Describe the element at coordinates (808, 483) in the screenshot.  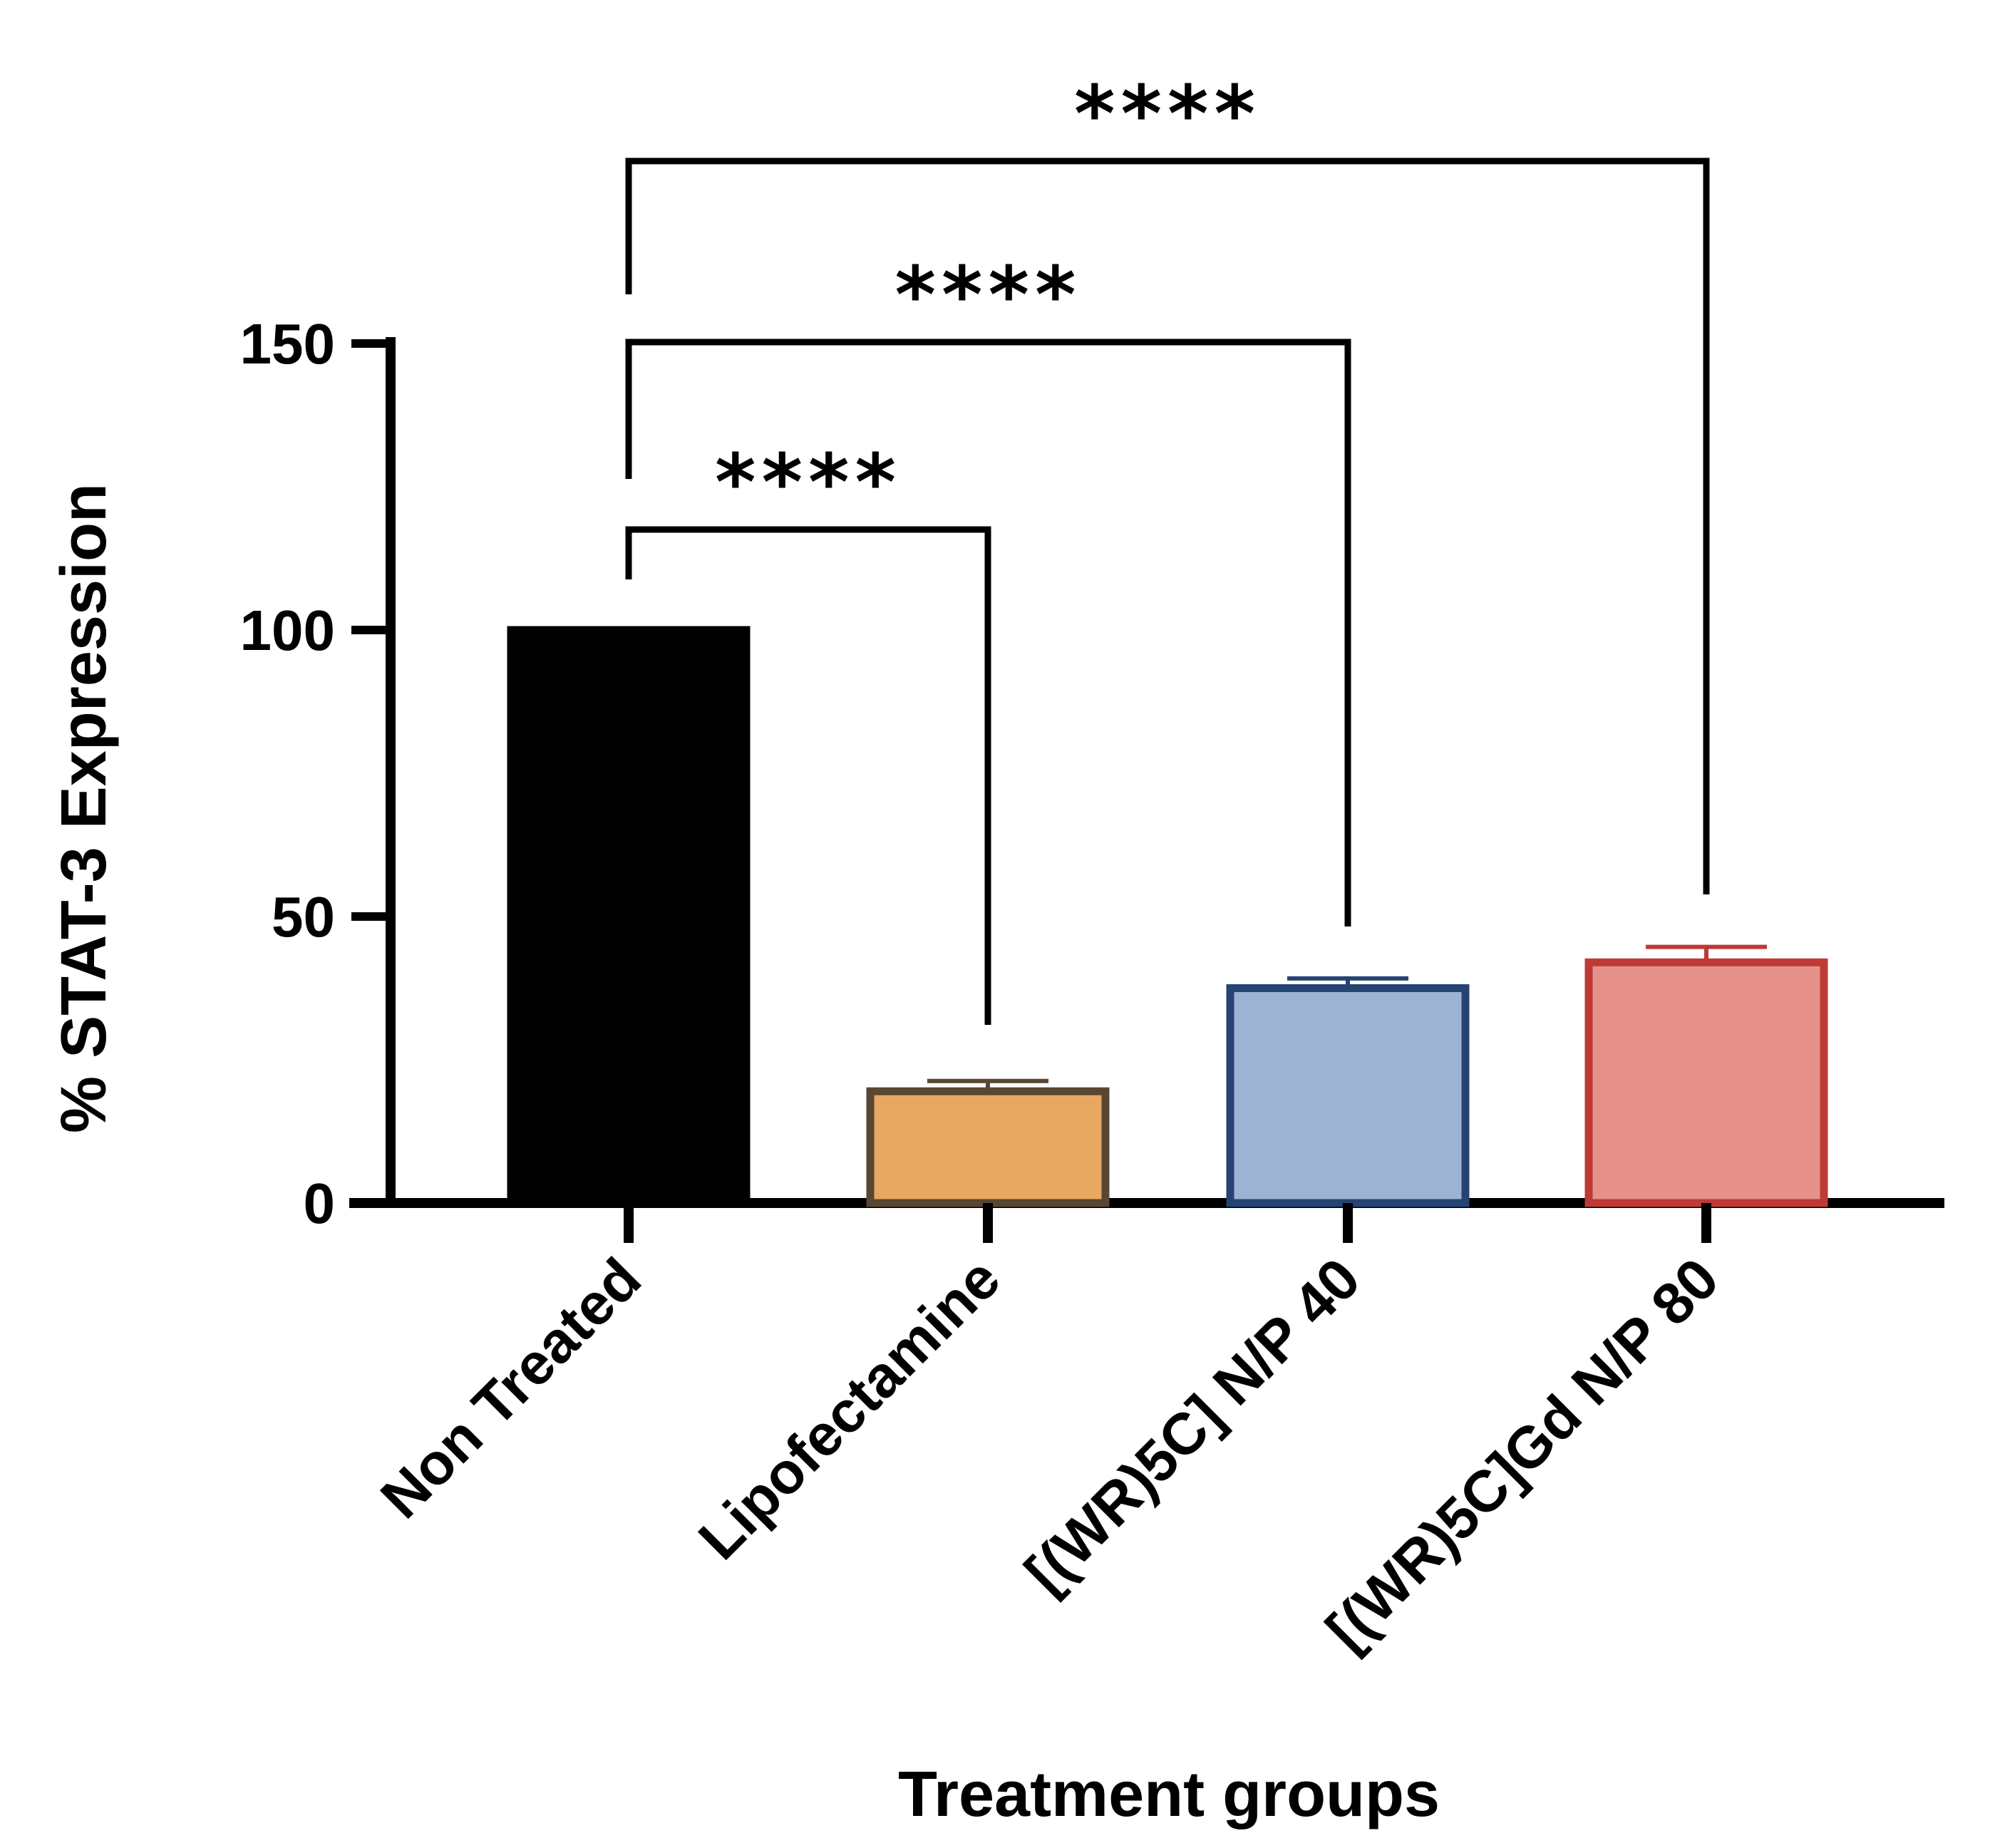
I see `significance-label-0: ****` at that location.